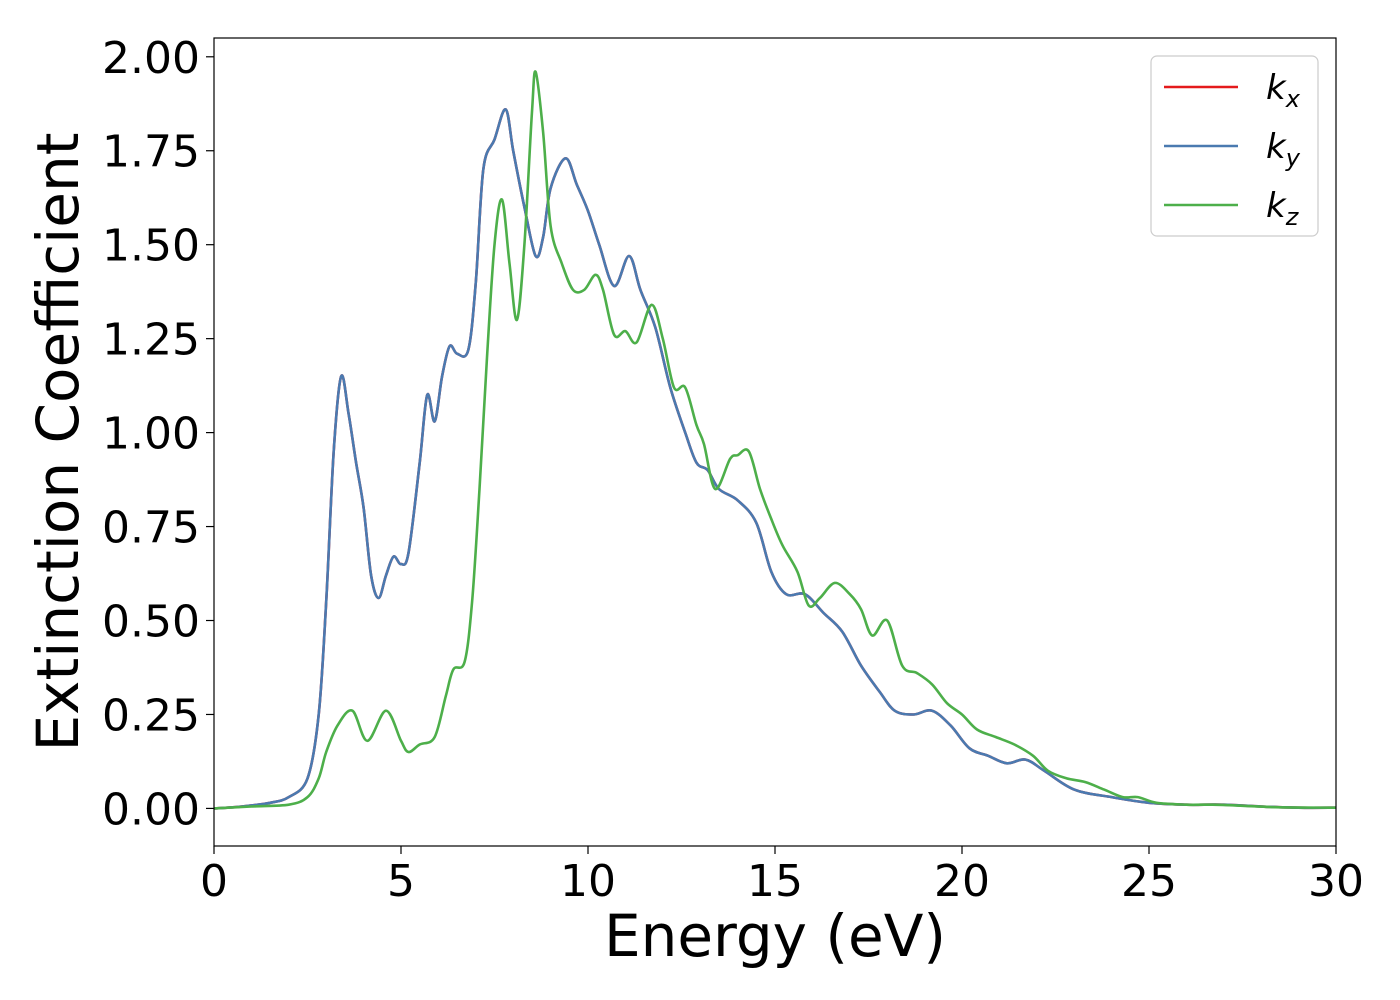 The width and height of the screenshot is (1400, 1000). I want to click on y-tick-label: 2.00, so click(151, 58).